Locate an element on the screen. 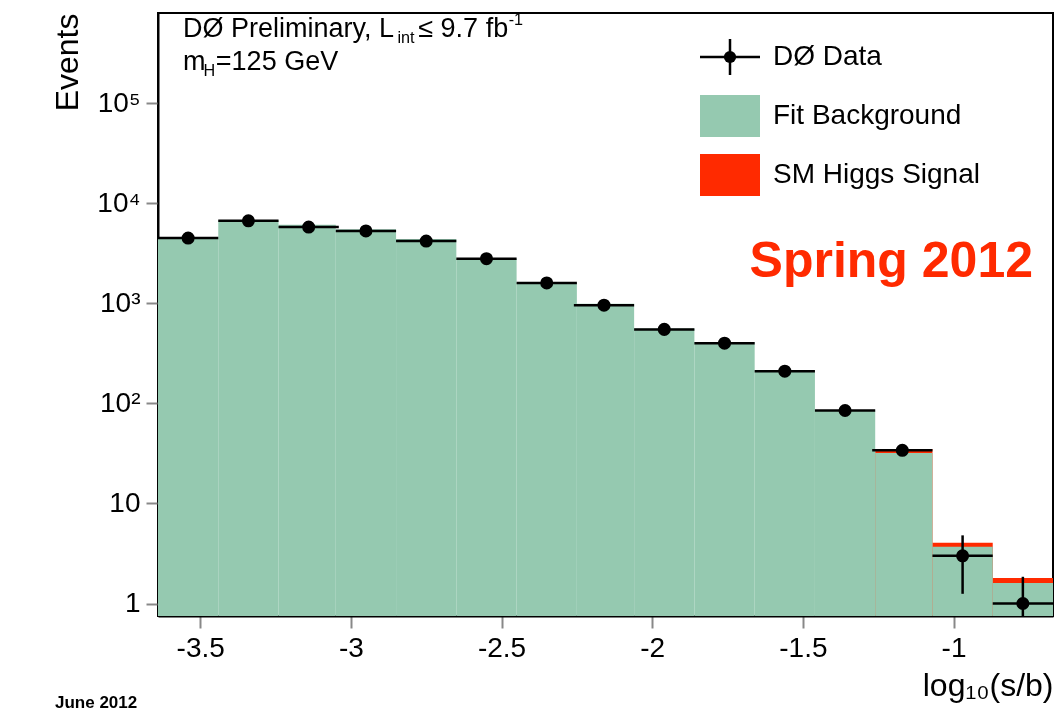 The height and width of the screenshot is (722, 1057). x-tick-label: -3.5 is located at coordinates (200, 647).